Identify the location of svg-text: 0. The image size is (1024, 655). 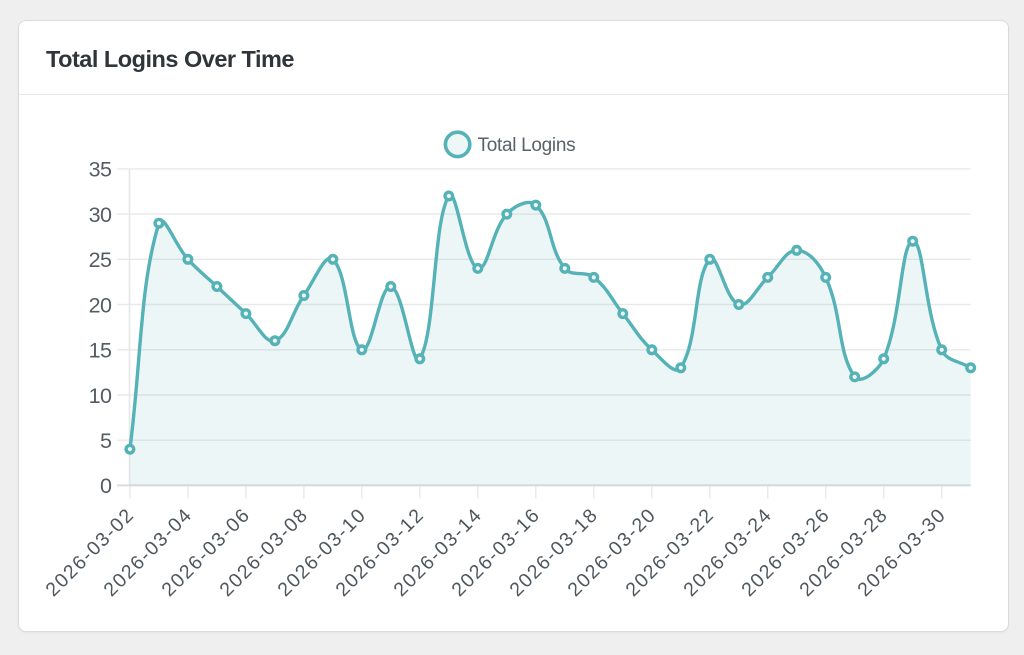
(106, 486).